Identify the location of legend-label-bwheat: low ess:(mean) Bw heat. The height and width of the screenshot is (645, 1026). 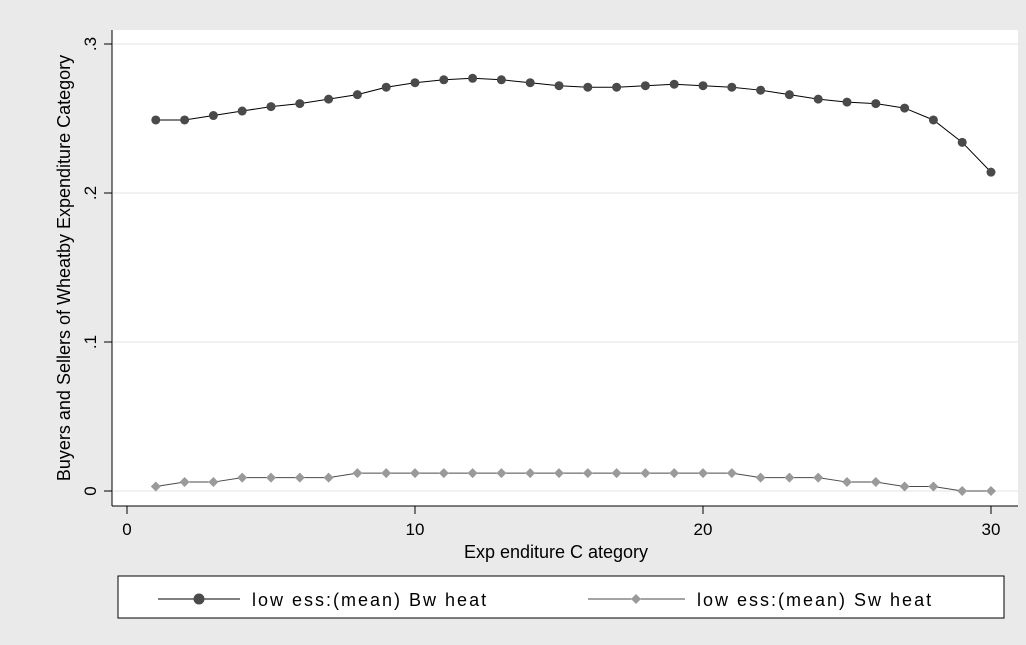
(370, 600).